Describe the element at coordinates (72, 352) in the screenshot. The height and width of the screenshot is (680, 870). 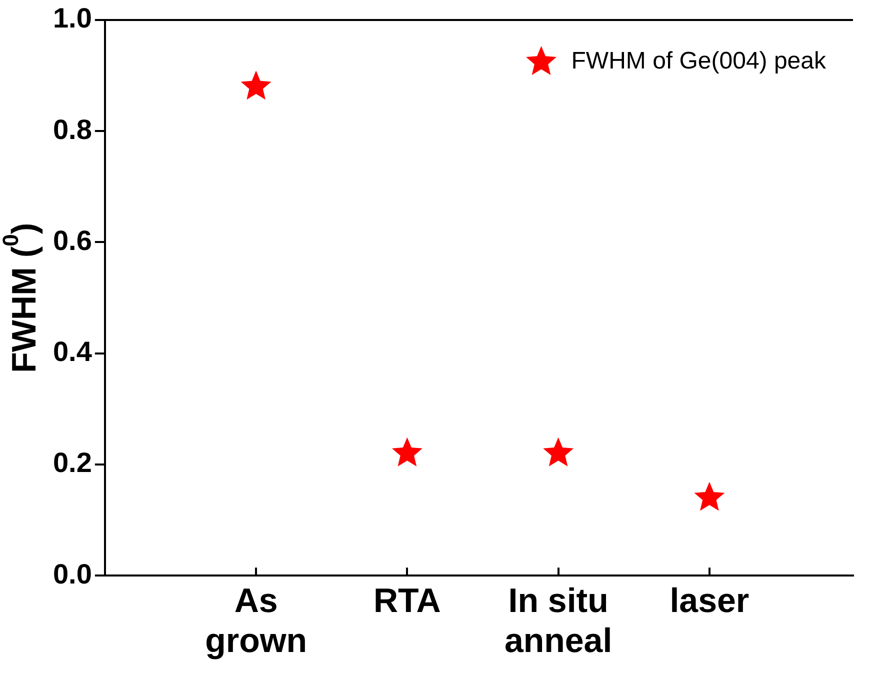
I see `y-tick-label: 0.4` at that location.